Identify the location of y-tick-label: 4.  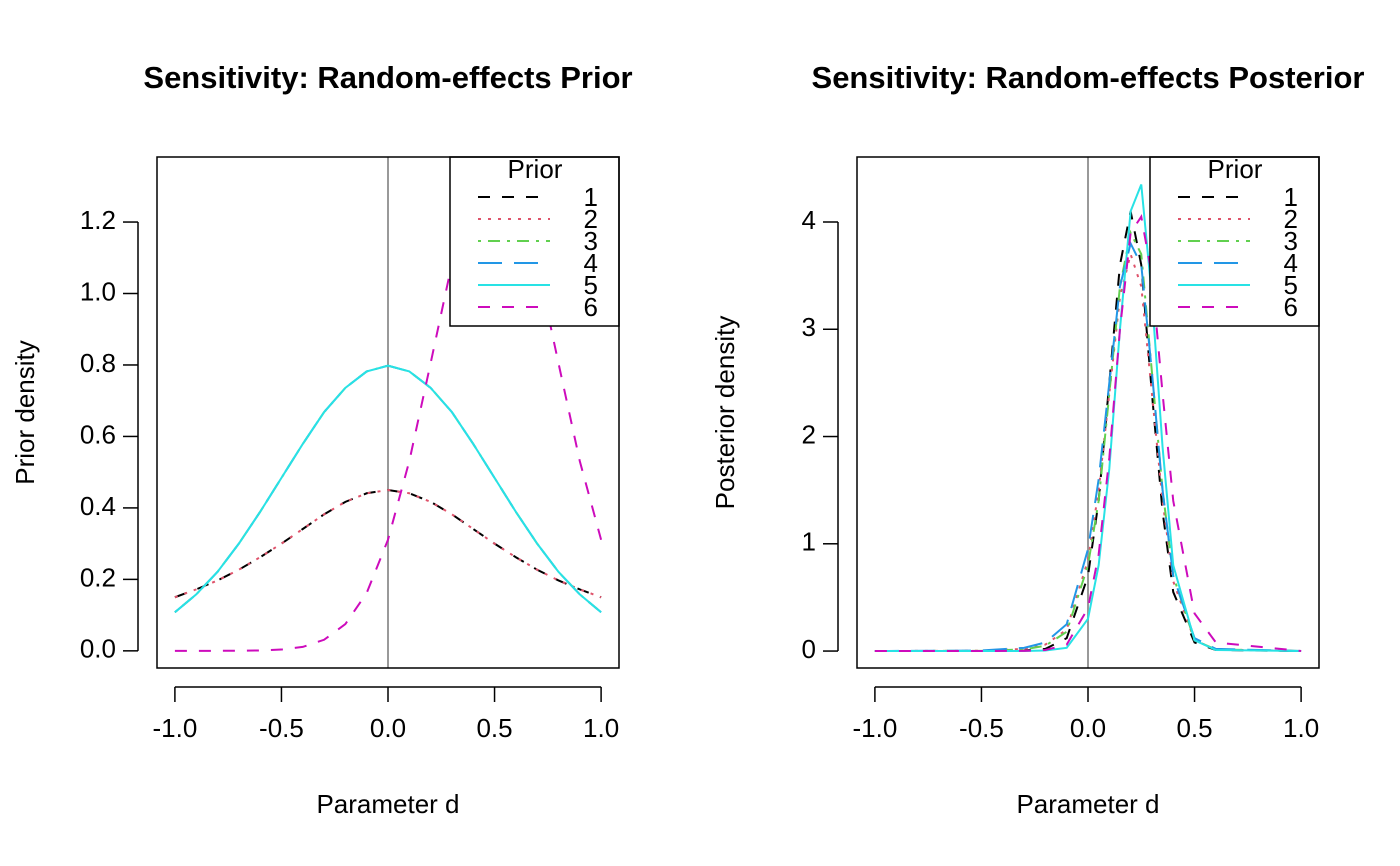
(809, 220).